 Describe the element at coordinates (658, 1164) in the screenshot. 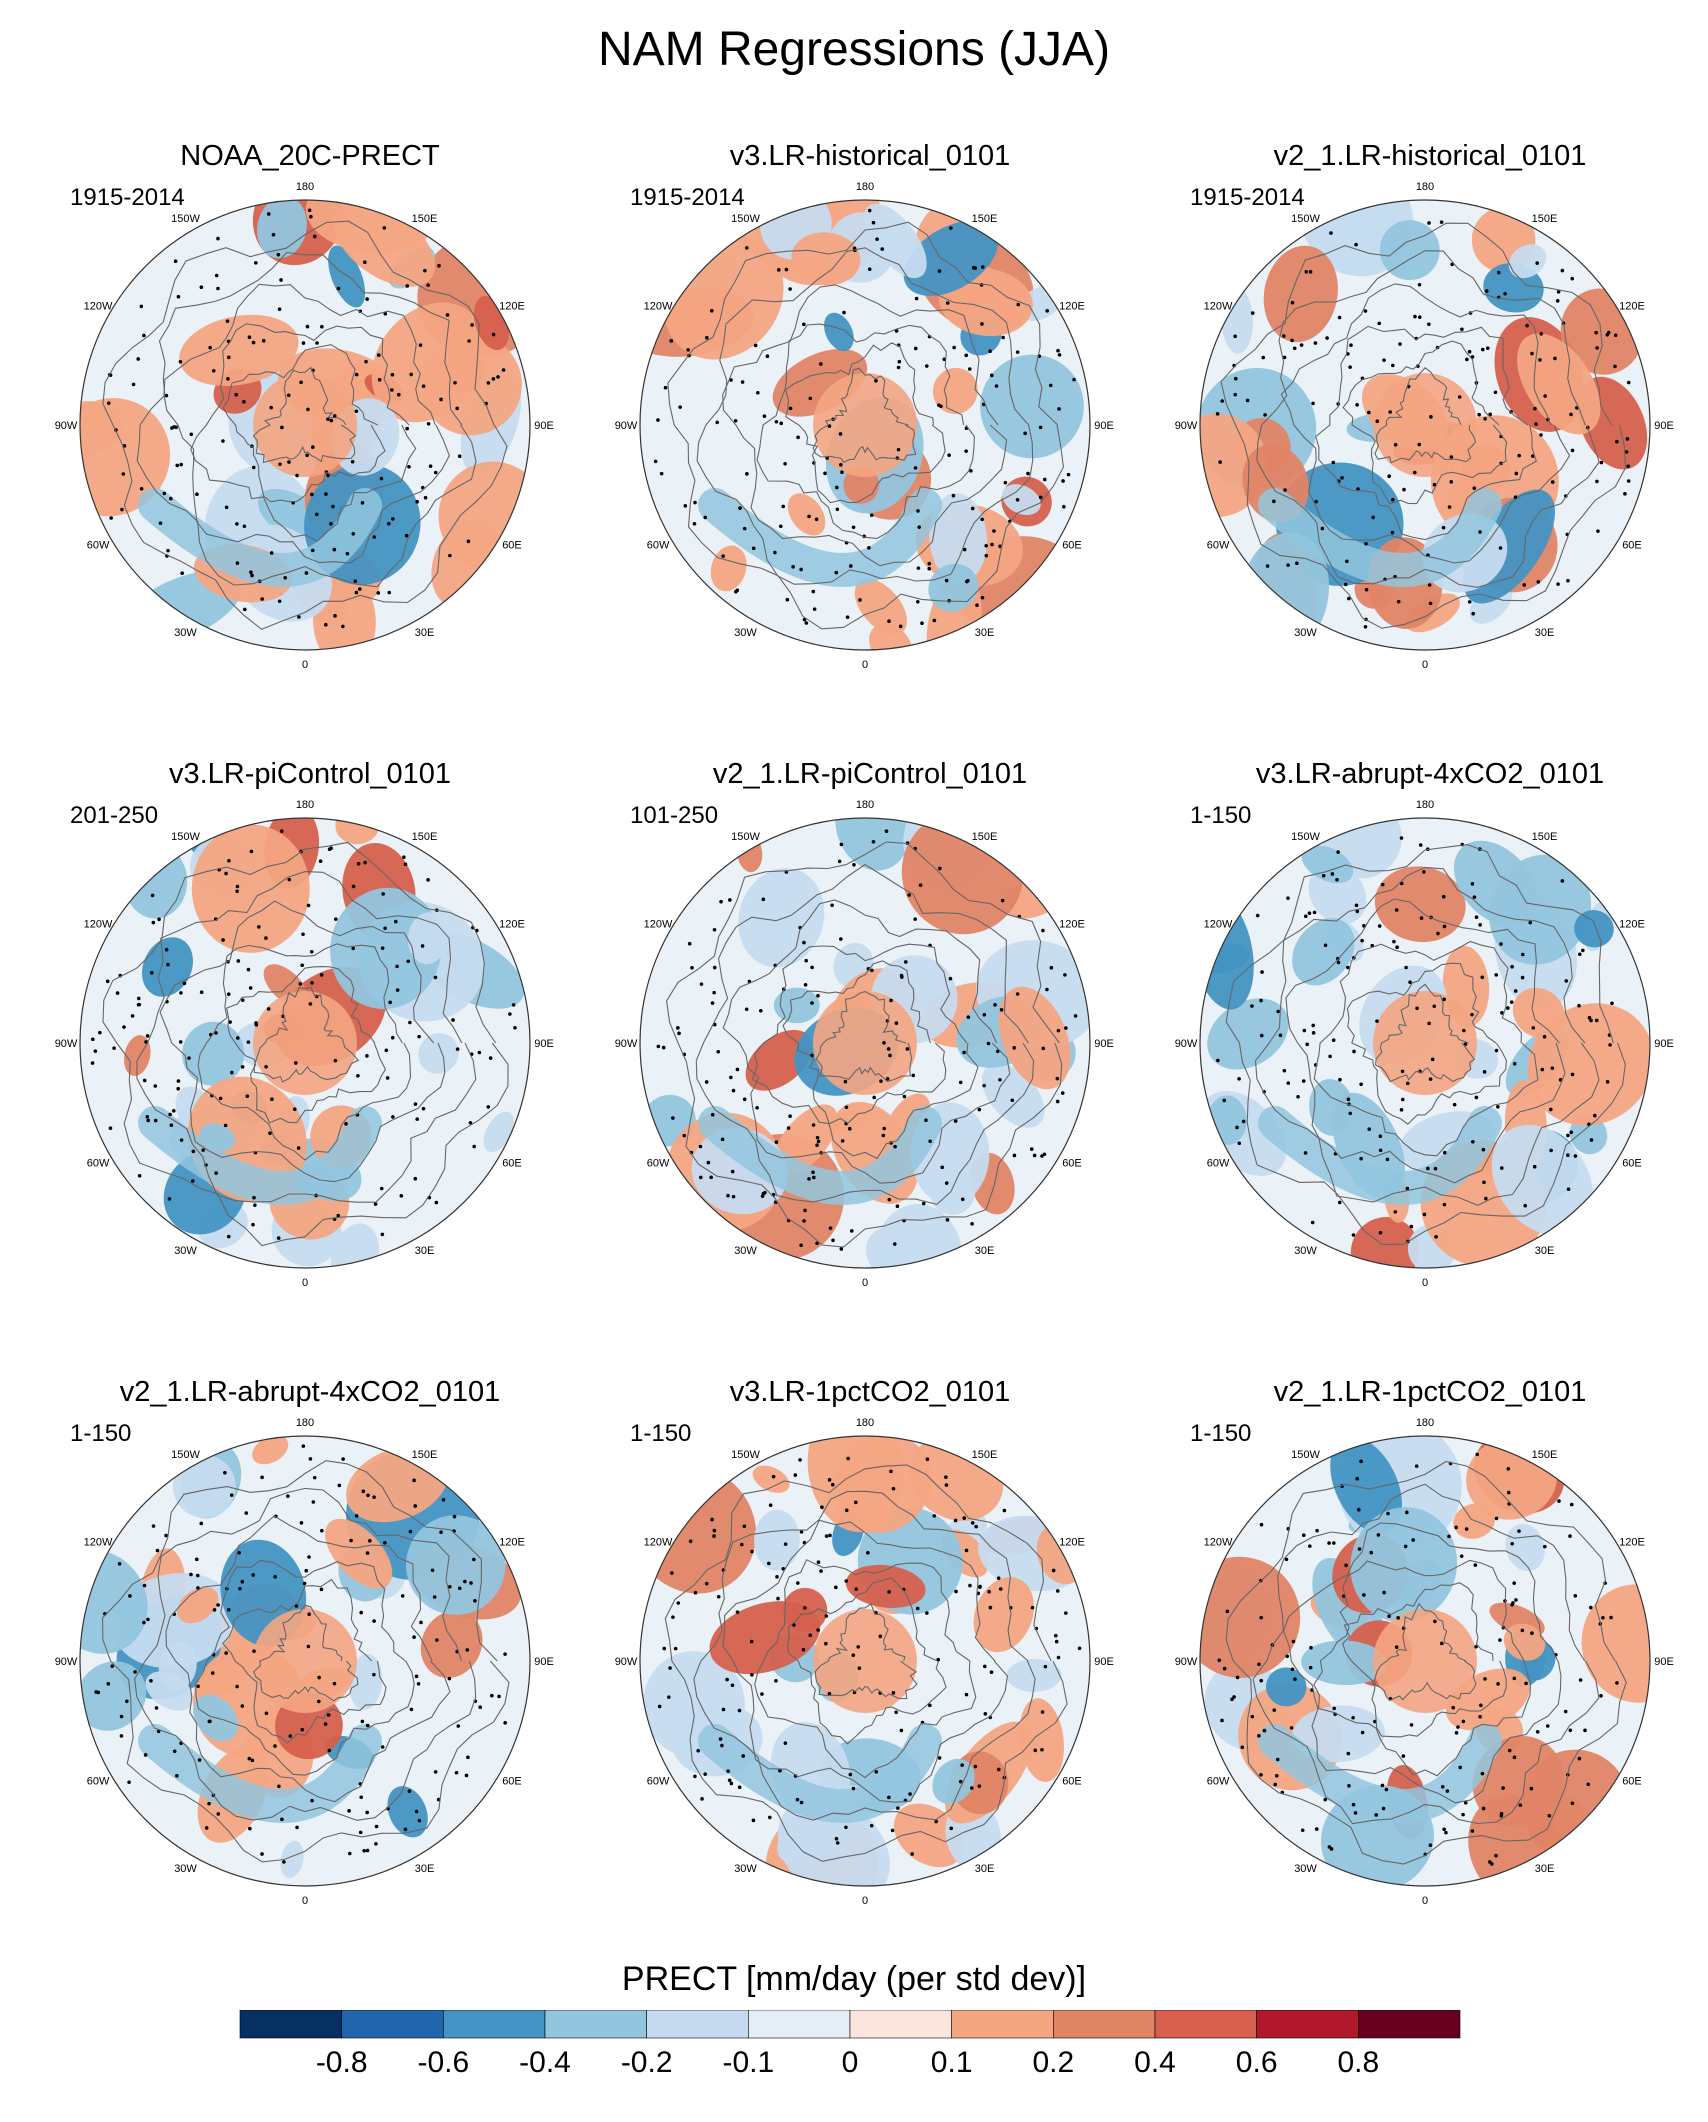

I see `longitude-label: 60W` at that location.